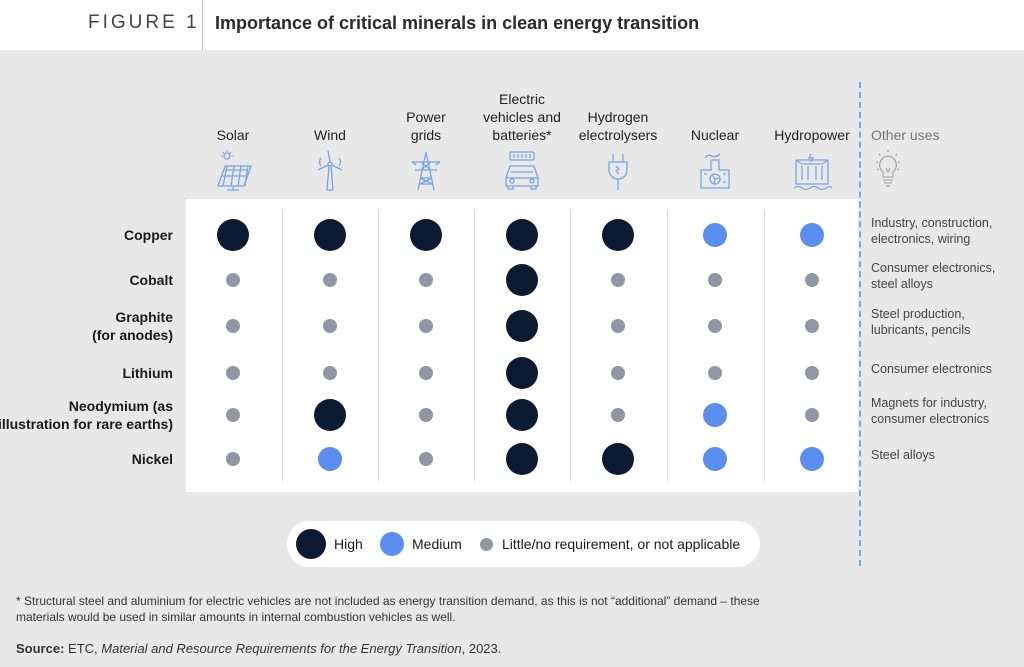 This screenshot has width=1024, height=667. Describe the element at coordinates (888, 170) in the screenshot. I see `lightbulb-icon` at that location.